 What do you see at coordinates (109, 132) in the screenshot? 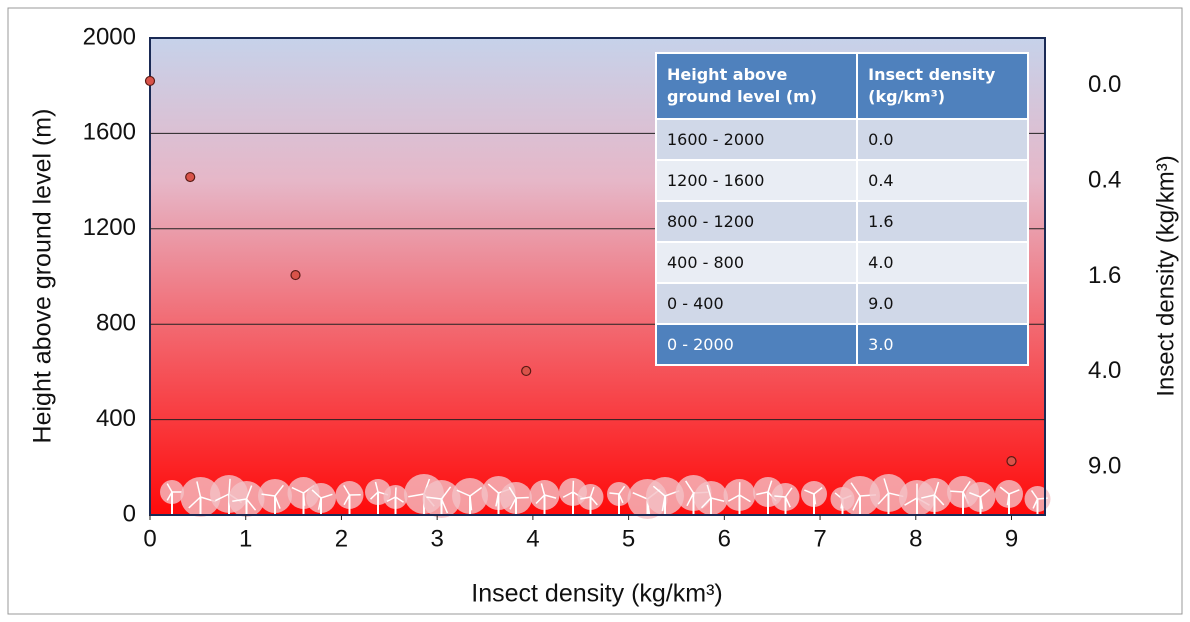
I see `y-tick-label: 1600` at bounding box center [109, 132].